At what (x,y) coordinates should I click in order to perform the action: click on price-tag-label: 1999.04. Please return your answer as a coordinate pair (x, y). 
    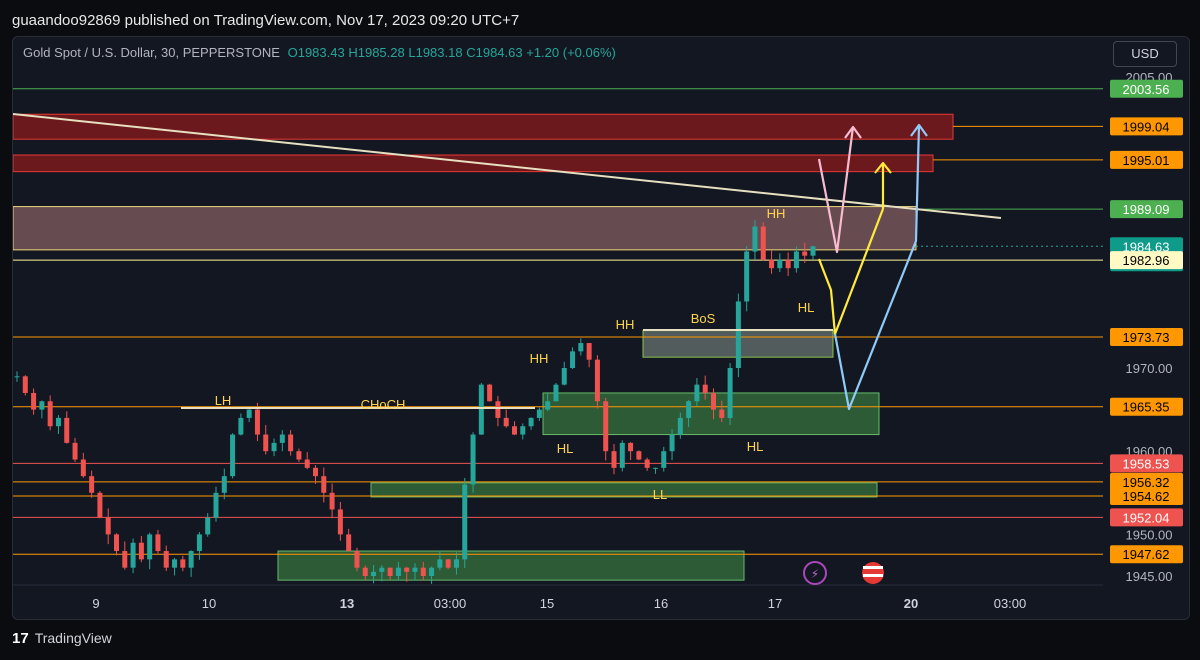
    Looking at the image, I should click on (1146, 126).